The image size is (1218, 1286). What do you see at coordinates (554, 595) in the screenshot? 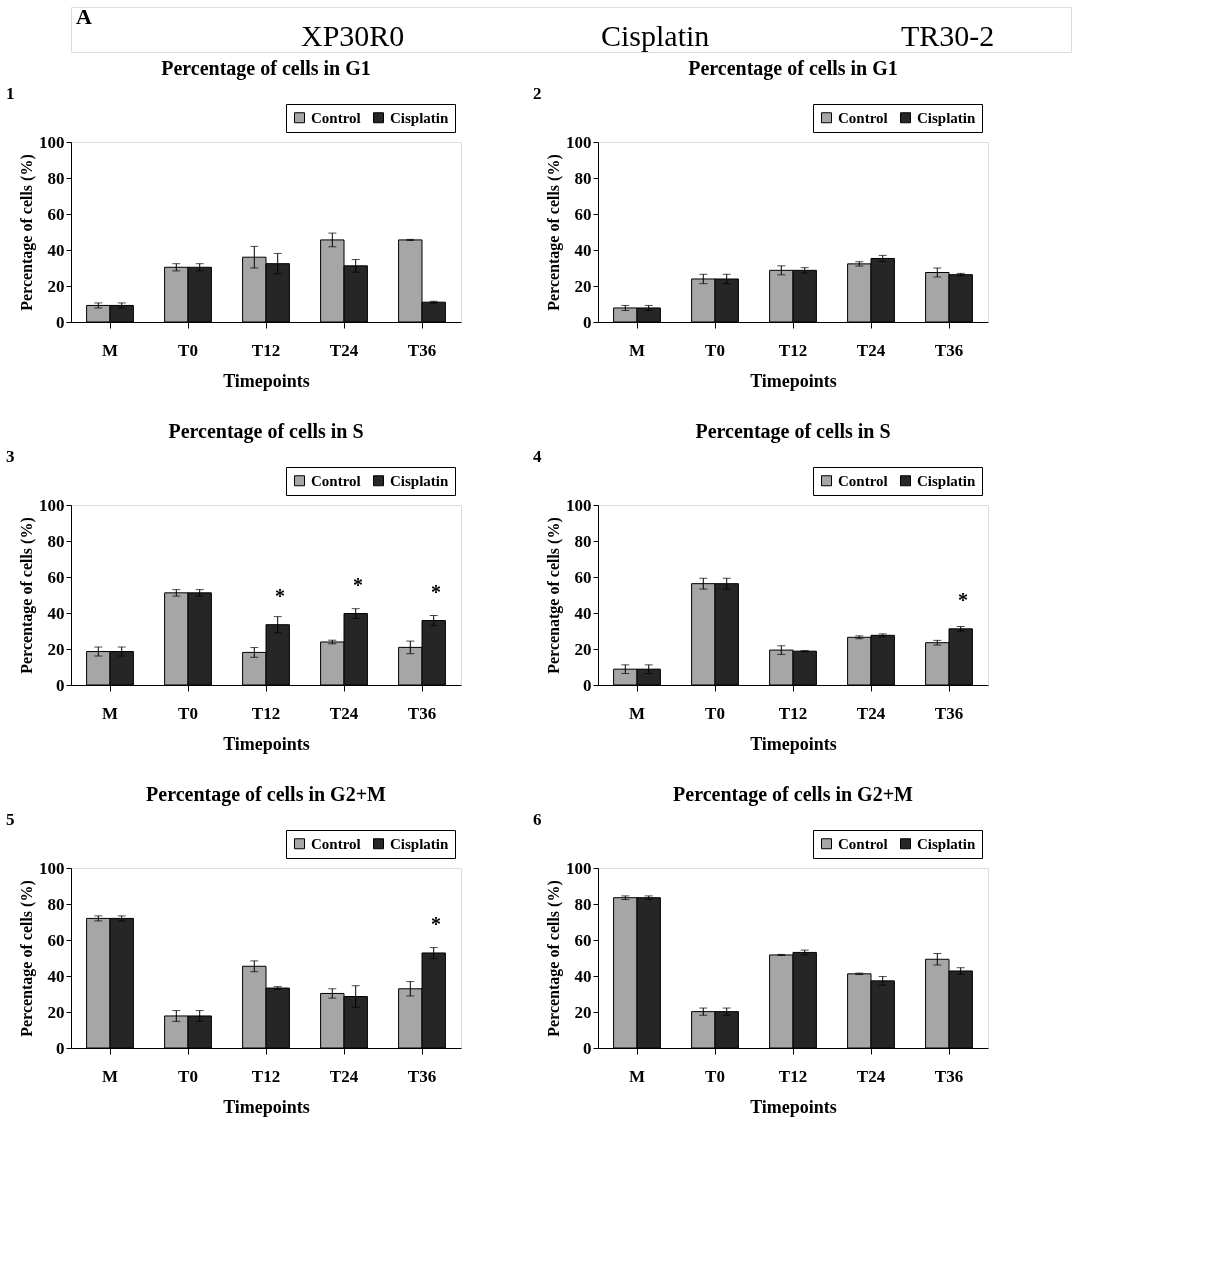
I see `y-axis-title: Percenatge of cells (%)` at bounding box center [554, 595].